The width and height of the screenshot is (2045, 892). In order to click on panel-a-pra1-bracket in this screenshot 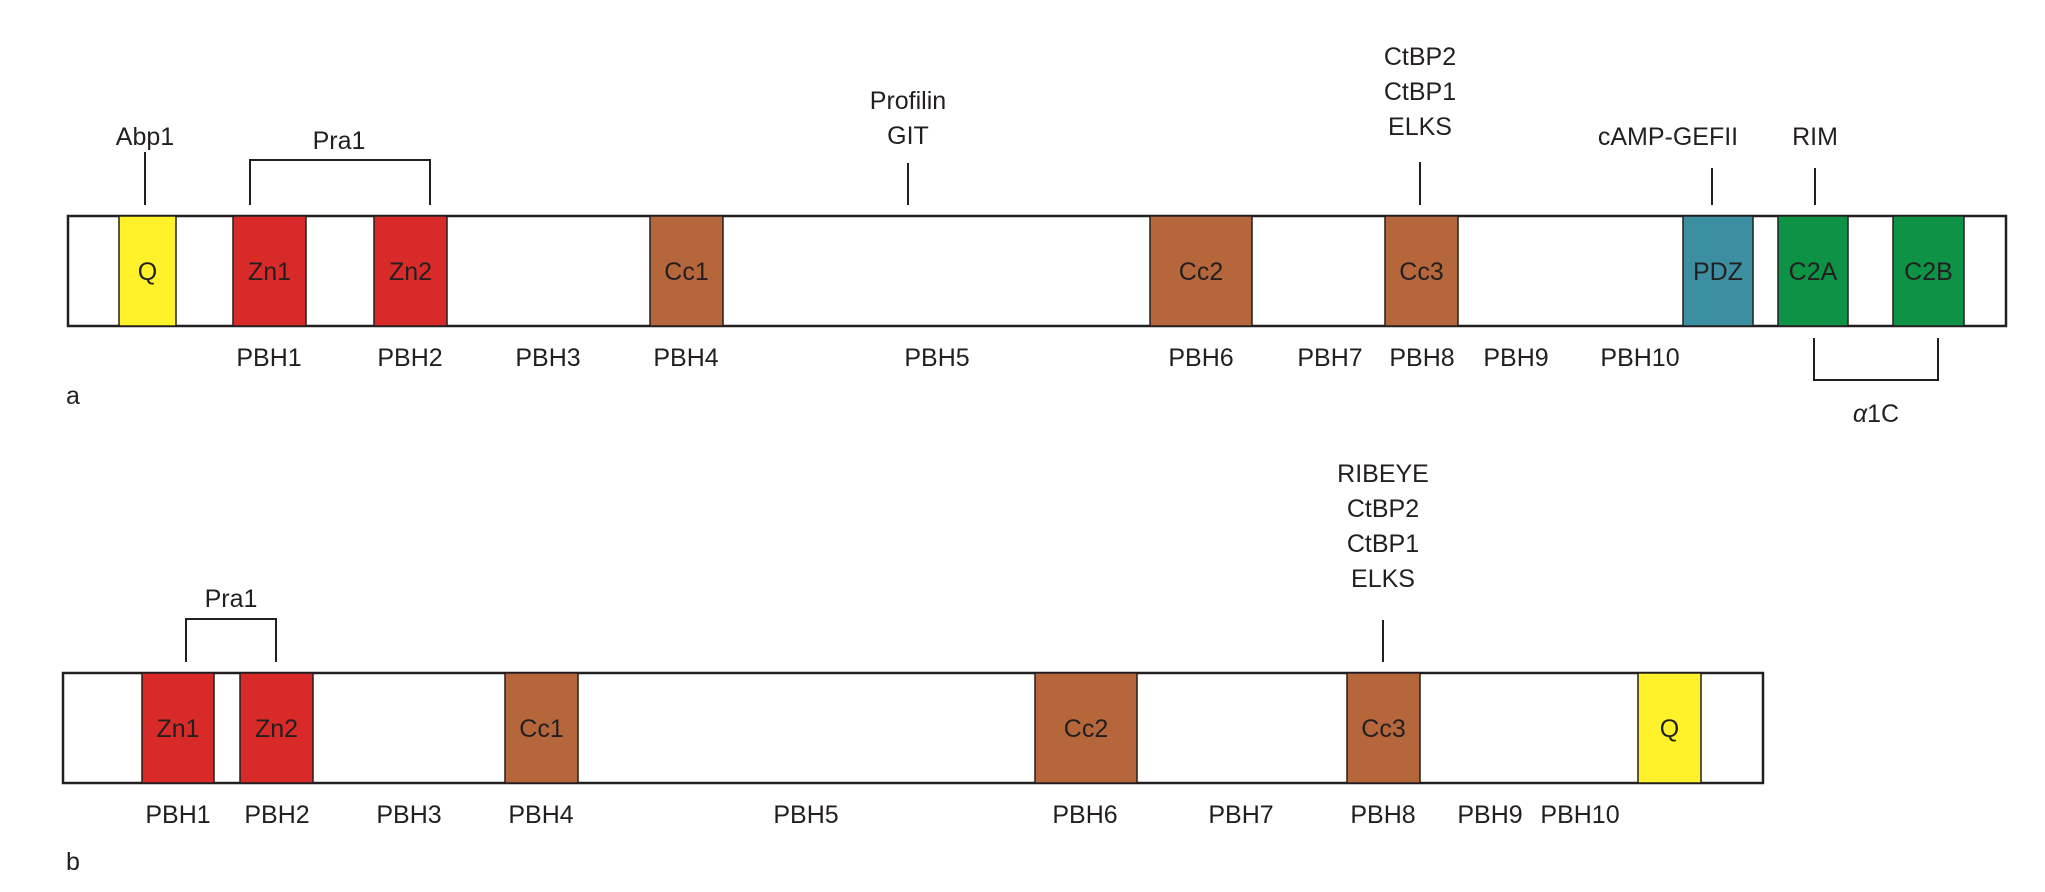, I will do `click(340, 182)`.